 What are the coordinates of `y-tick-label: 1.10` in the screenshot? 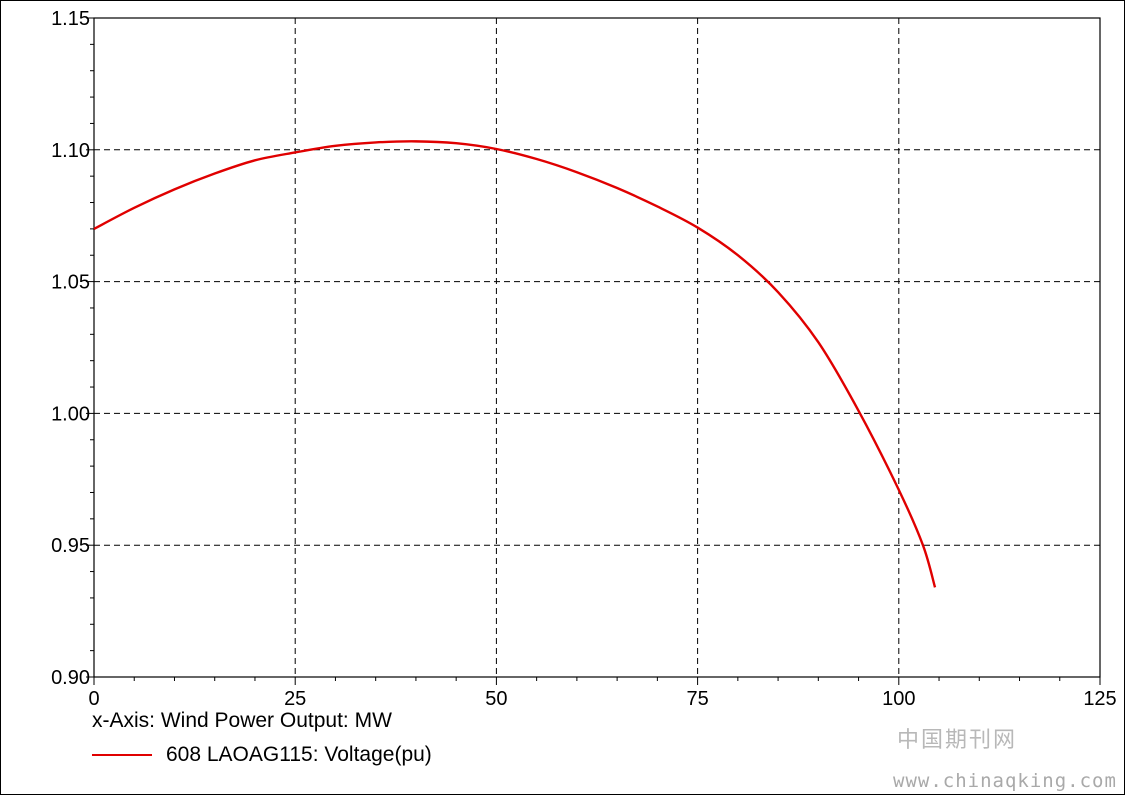 It's located at (70, 151).